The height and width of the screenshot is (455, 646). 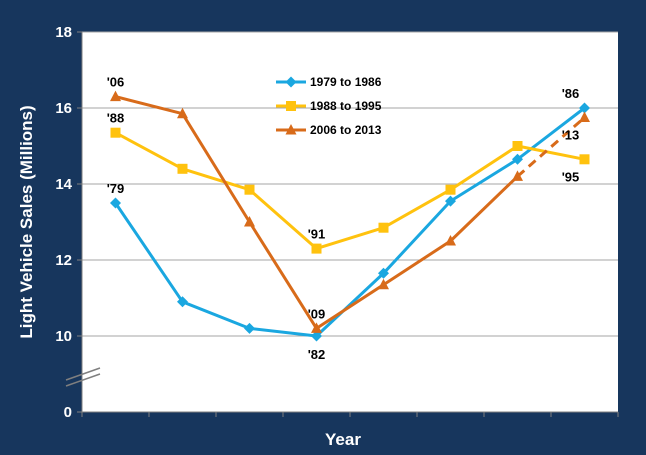 What do you see at coordinates (116, 188) in the screenshot?
I see `point-annotation: '79` at bounding box center [116, 188].